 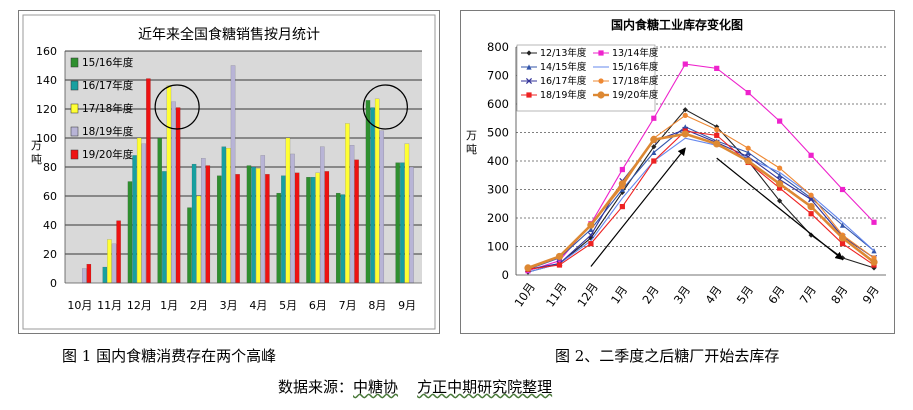 What do you see at coordinates (108, 85) in the screenshot?
I see `left-legend-label: 16/17年度` at bounding box center [108, 85].